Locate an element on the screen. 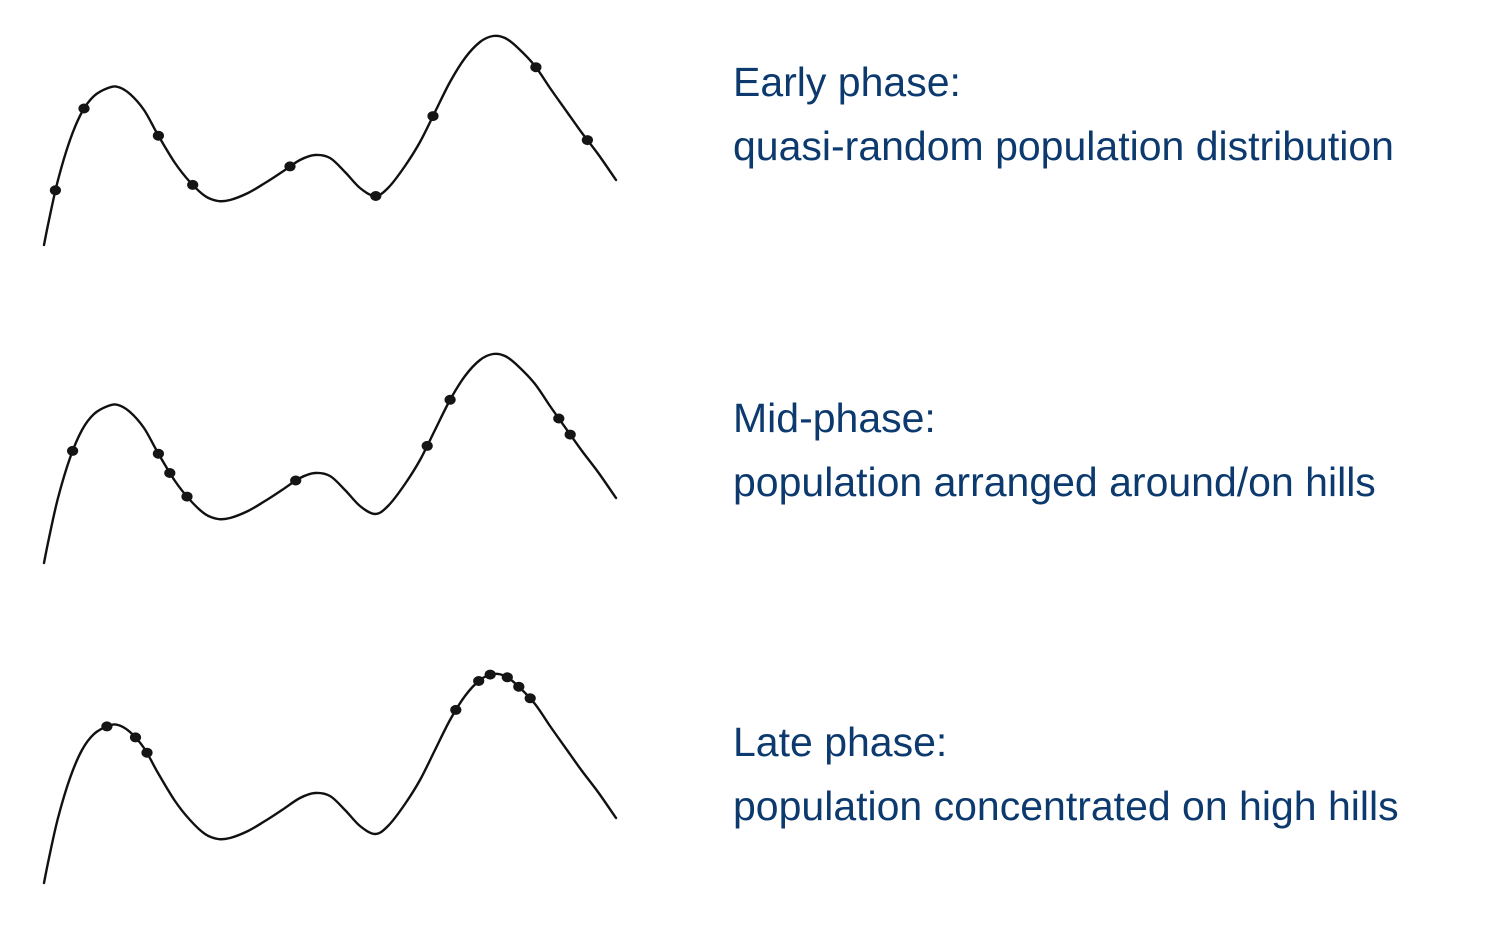  phase-heading: Late phase: is located at coordinates (840, 742).